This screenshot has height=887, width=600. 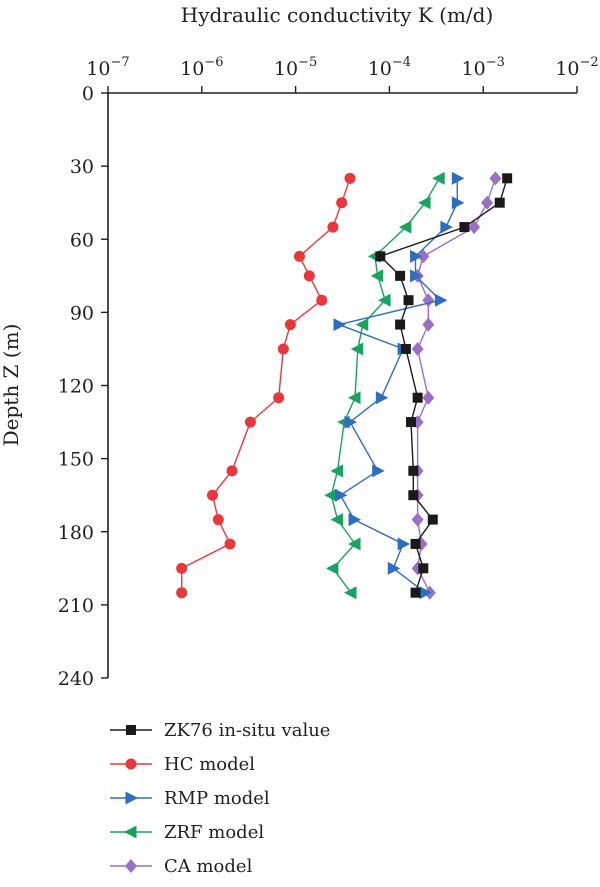 I want to click on y-tick-label: 210, so click(x=76, y=606).